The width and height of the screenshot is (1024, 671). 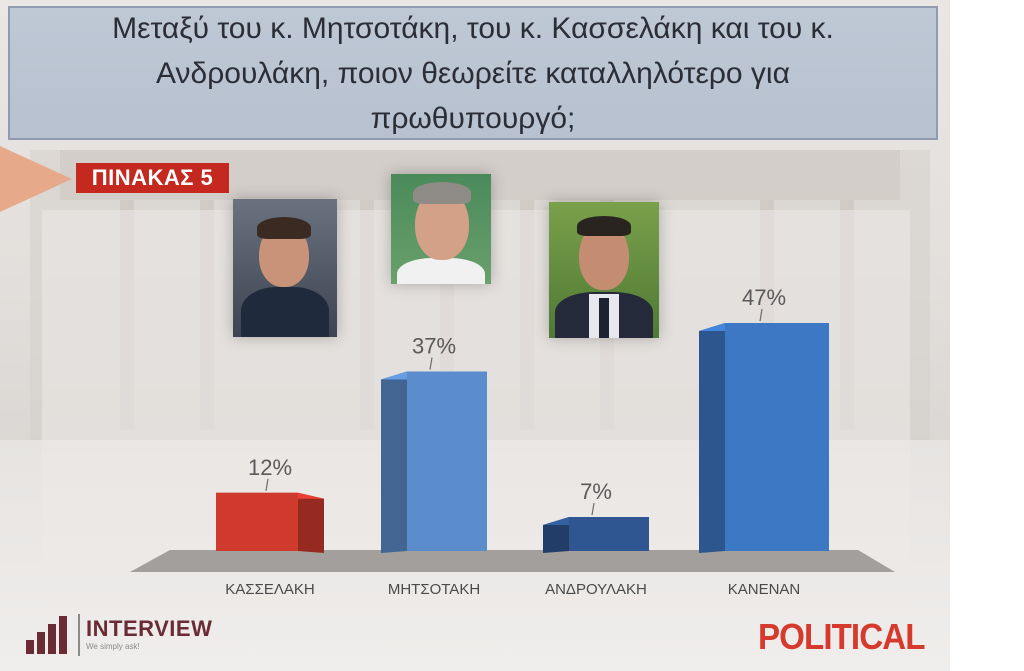 What do you see at coordinates (79, 635) in the screenshot?
I see `logo-divider` at bounding box center [79, 635].